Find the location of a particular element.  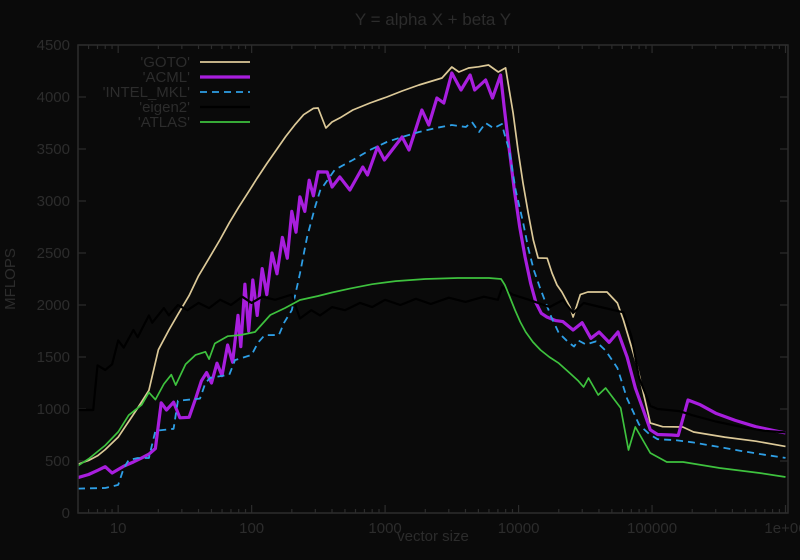

y-tick-label: 3000 is located at coordinates (53, 201).